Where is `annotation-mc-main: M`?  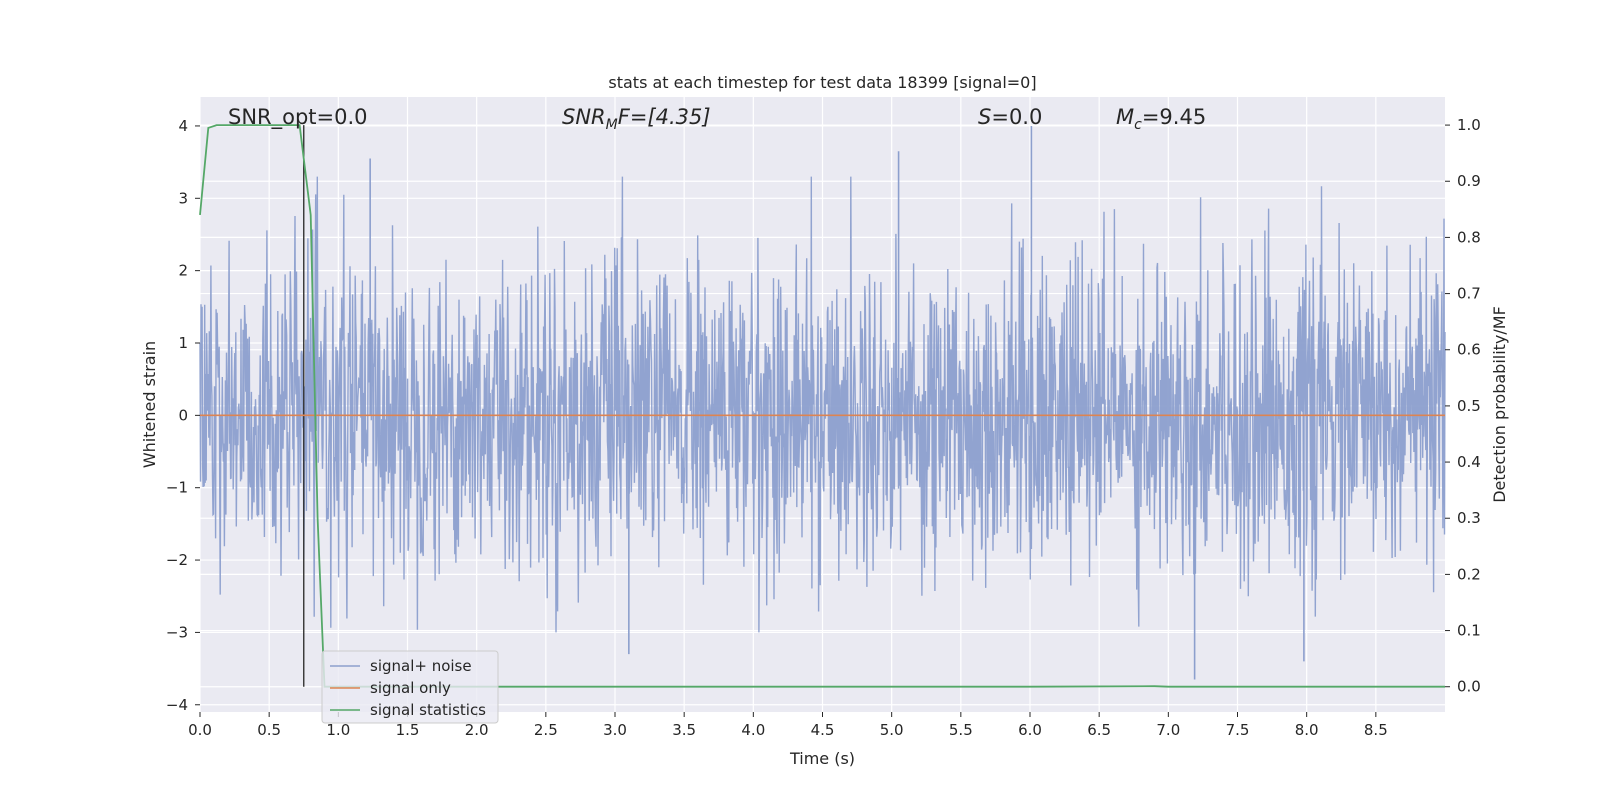
annotation-mc-main: M is located at coordinates (1125, 117).